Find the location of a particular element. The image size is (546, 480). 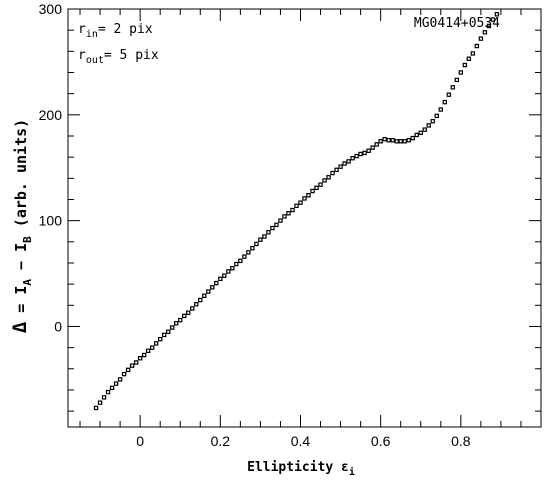

y-tick-label: 0 is located at coordinates (58, 326).